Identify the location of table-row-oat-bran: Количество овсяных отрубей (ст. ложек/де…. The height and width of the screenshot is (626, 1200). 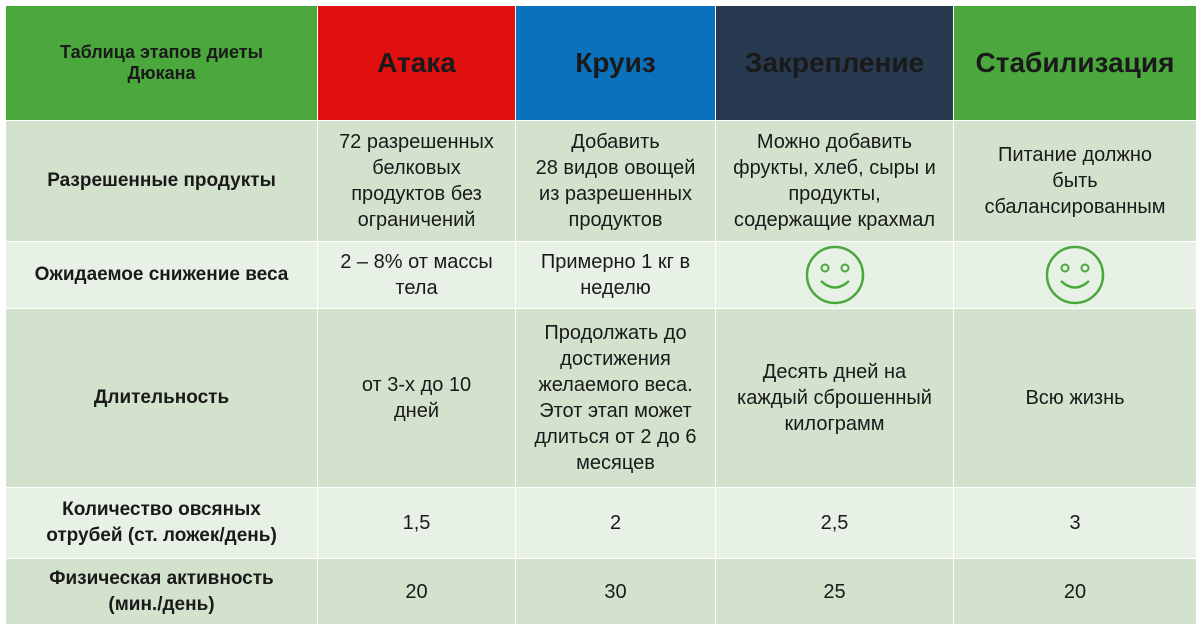
(601, 523).